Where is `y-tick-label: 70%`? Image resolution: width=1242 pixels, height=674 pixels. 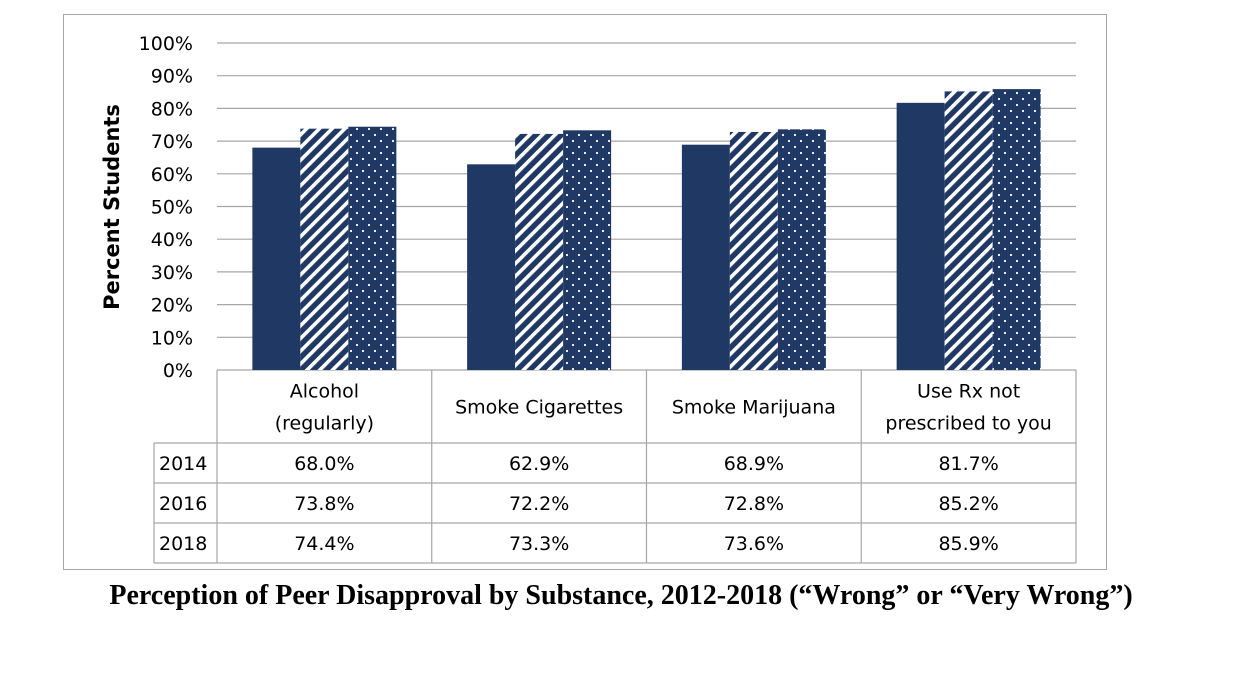
y-tick-label: 70% is located at coordinates (172, 142).